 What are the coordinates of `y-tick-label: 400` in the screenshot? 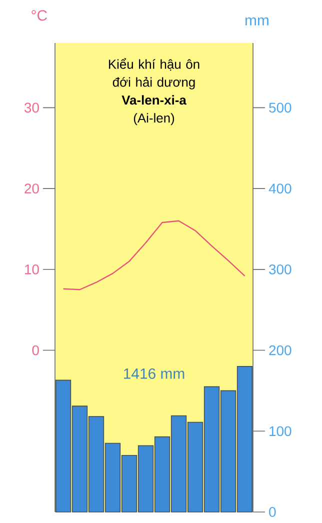 It's located at (280, 189).